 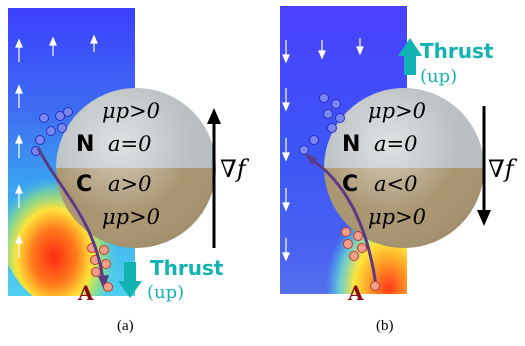 What do you see at coordinates (129, 184) in the screenshot?
I see `cap-c-activity: a>0` at bounding box center [129, 184].